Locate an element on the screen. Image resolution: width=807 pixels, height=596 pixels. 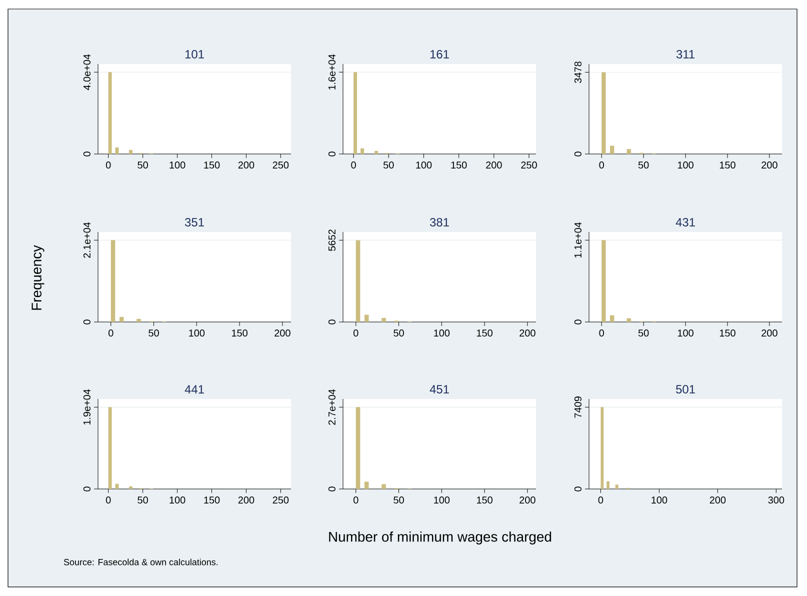
y-tick-label: 1.6e+04 is located at coordinates (332, 72).